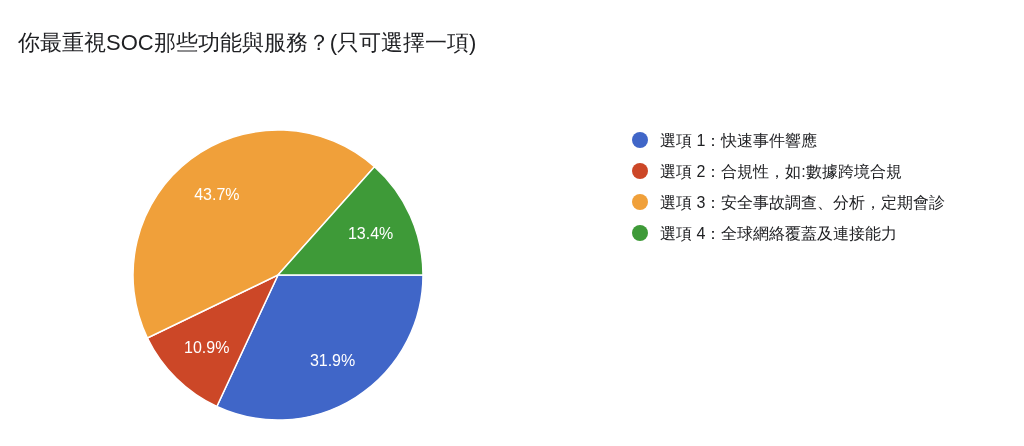  What do you see at coordinates (207, 347) in the screenshot?
I see `data-label: 10.9%` at bounding box center [207, 347].